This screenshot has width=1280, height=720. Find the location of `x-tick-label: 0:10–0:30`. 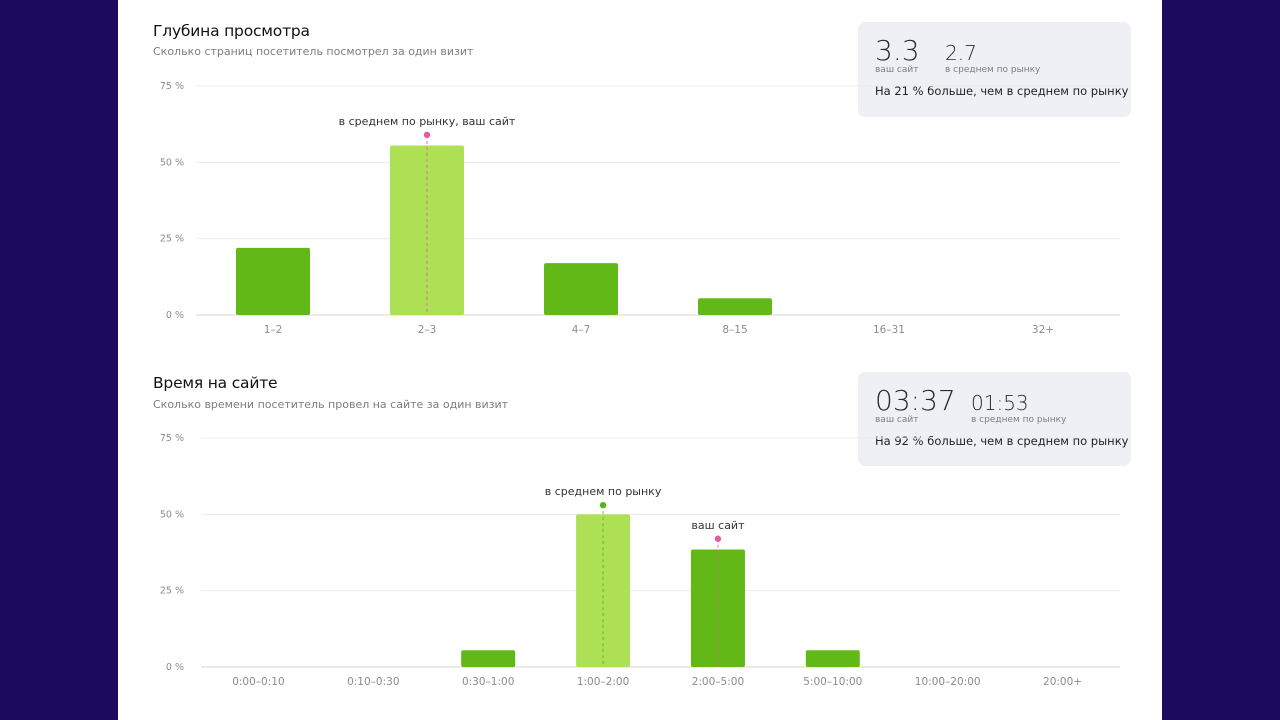

x-tick-label: 0:10–0:30 is located at coordinates (373, 682).